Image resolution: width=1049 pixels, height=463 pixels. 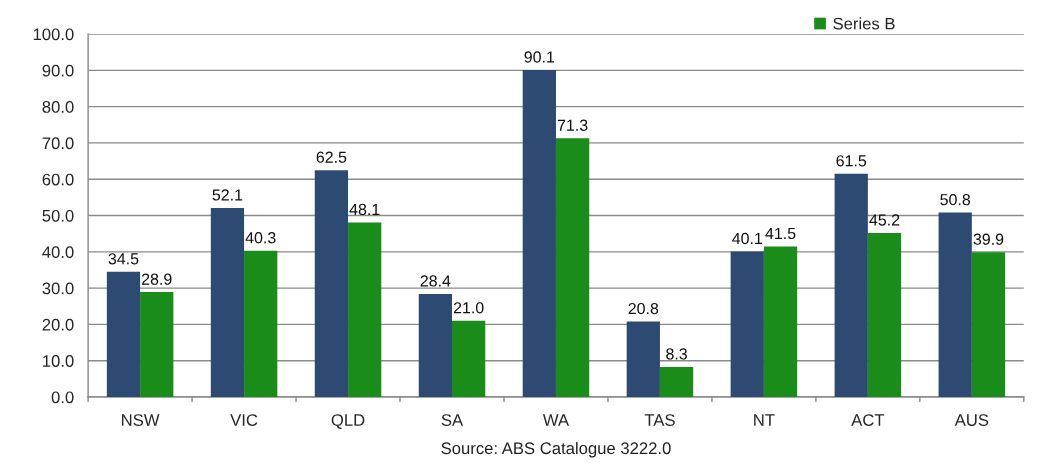 I want to click on x-tick-label: NT, so click(x=764, y=420).